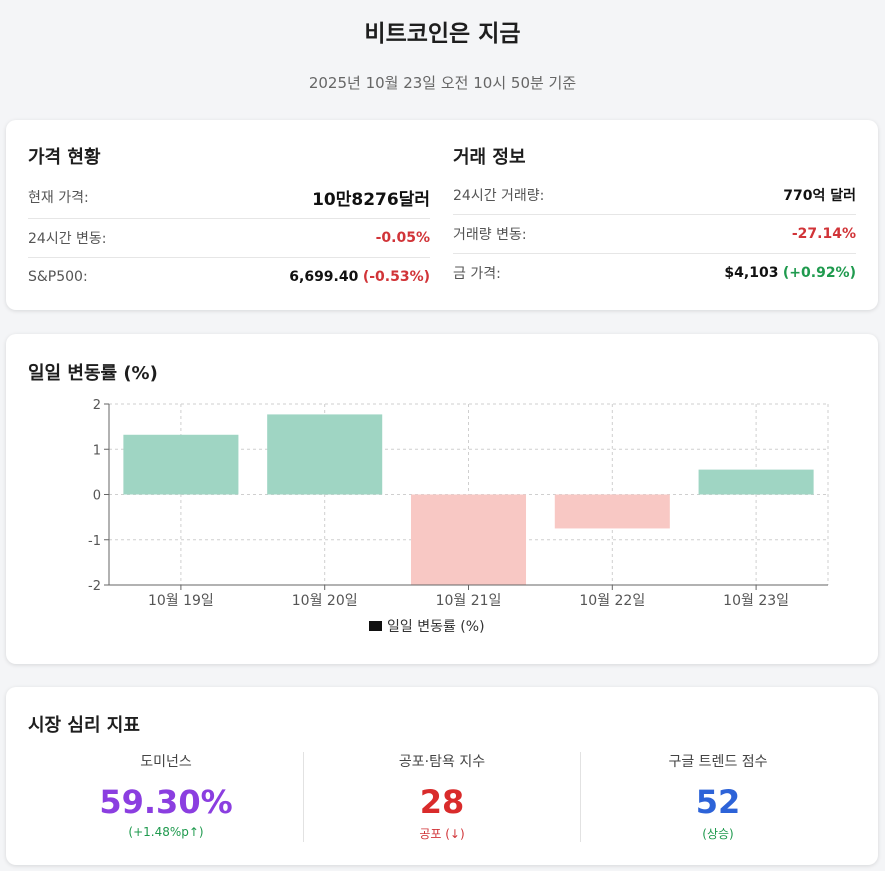  What do you see at coordinates (97, 496) in the screenshot?
I see `y-tick-label: 0` at bounding box center [97, 496].